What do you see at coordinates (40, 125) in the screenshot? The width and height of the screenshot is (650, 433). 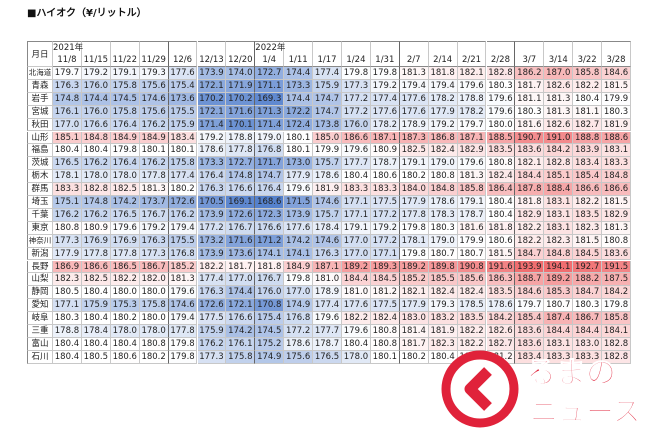 I see `row-label: 秋田` at bounding box center [40, 125].